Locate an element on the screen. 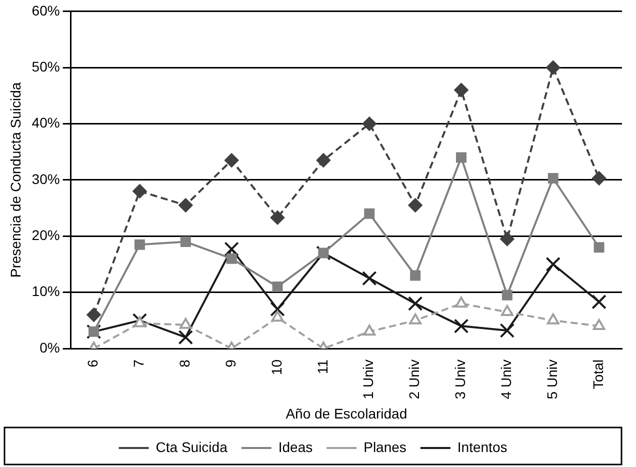 The width and height of the screenshot is (636, 467). x-tick-label: 7 is located at coordinates (138, 363).